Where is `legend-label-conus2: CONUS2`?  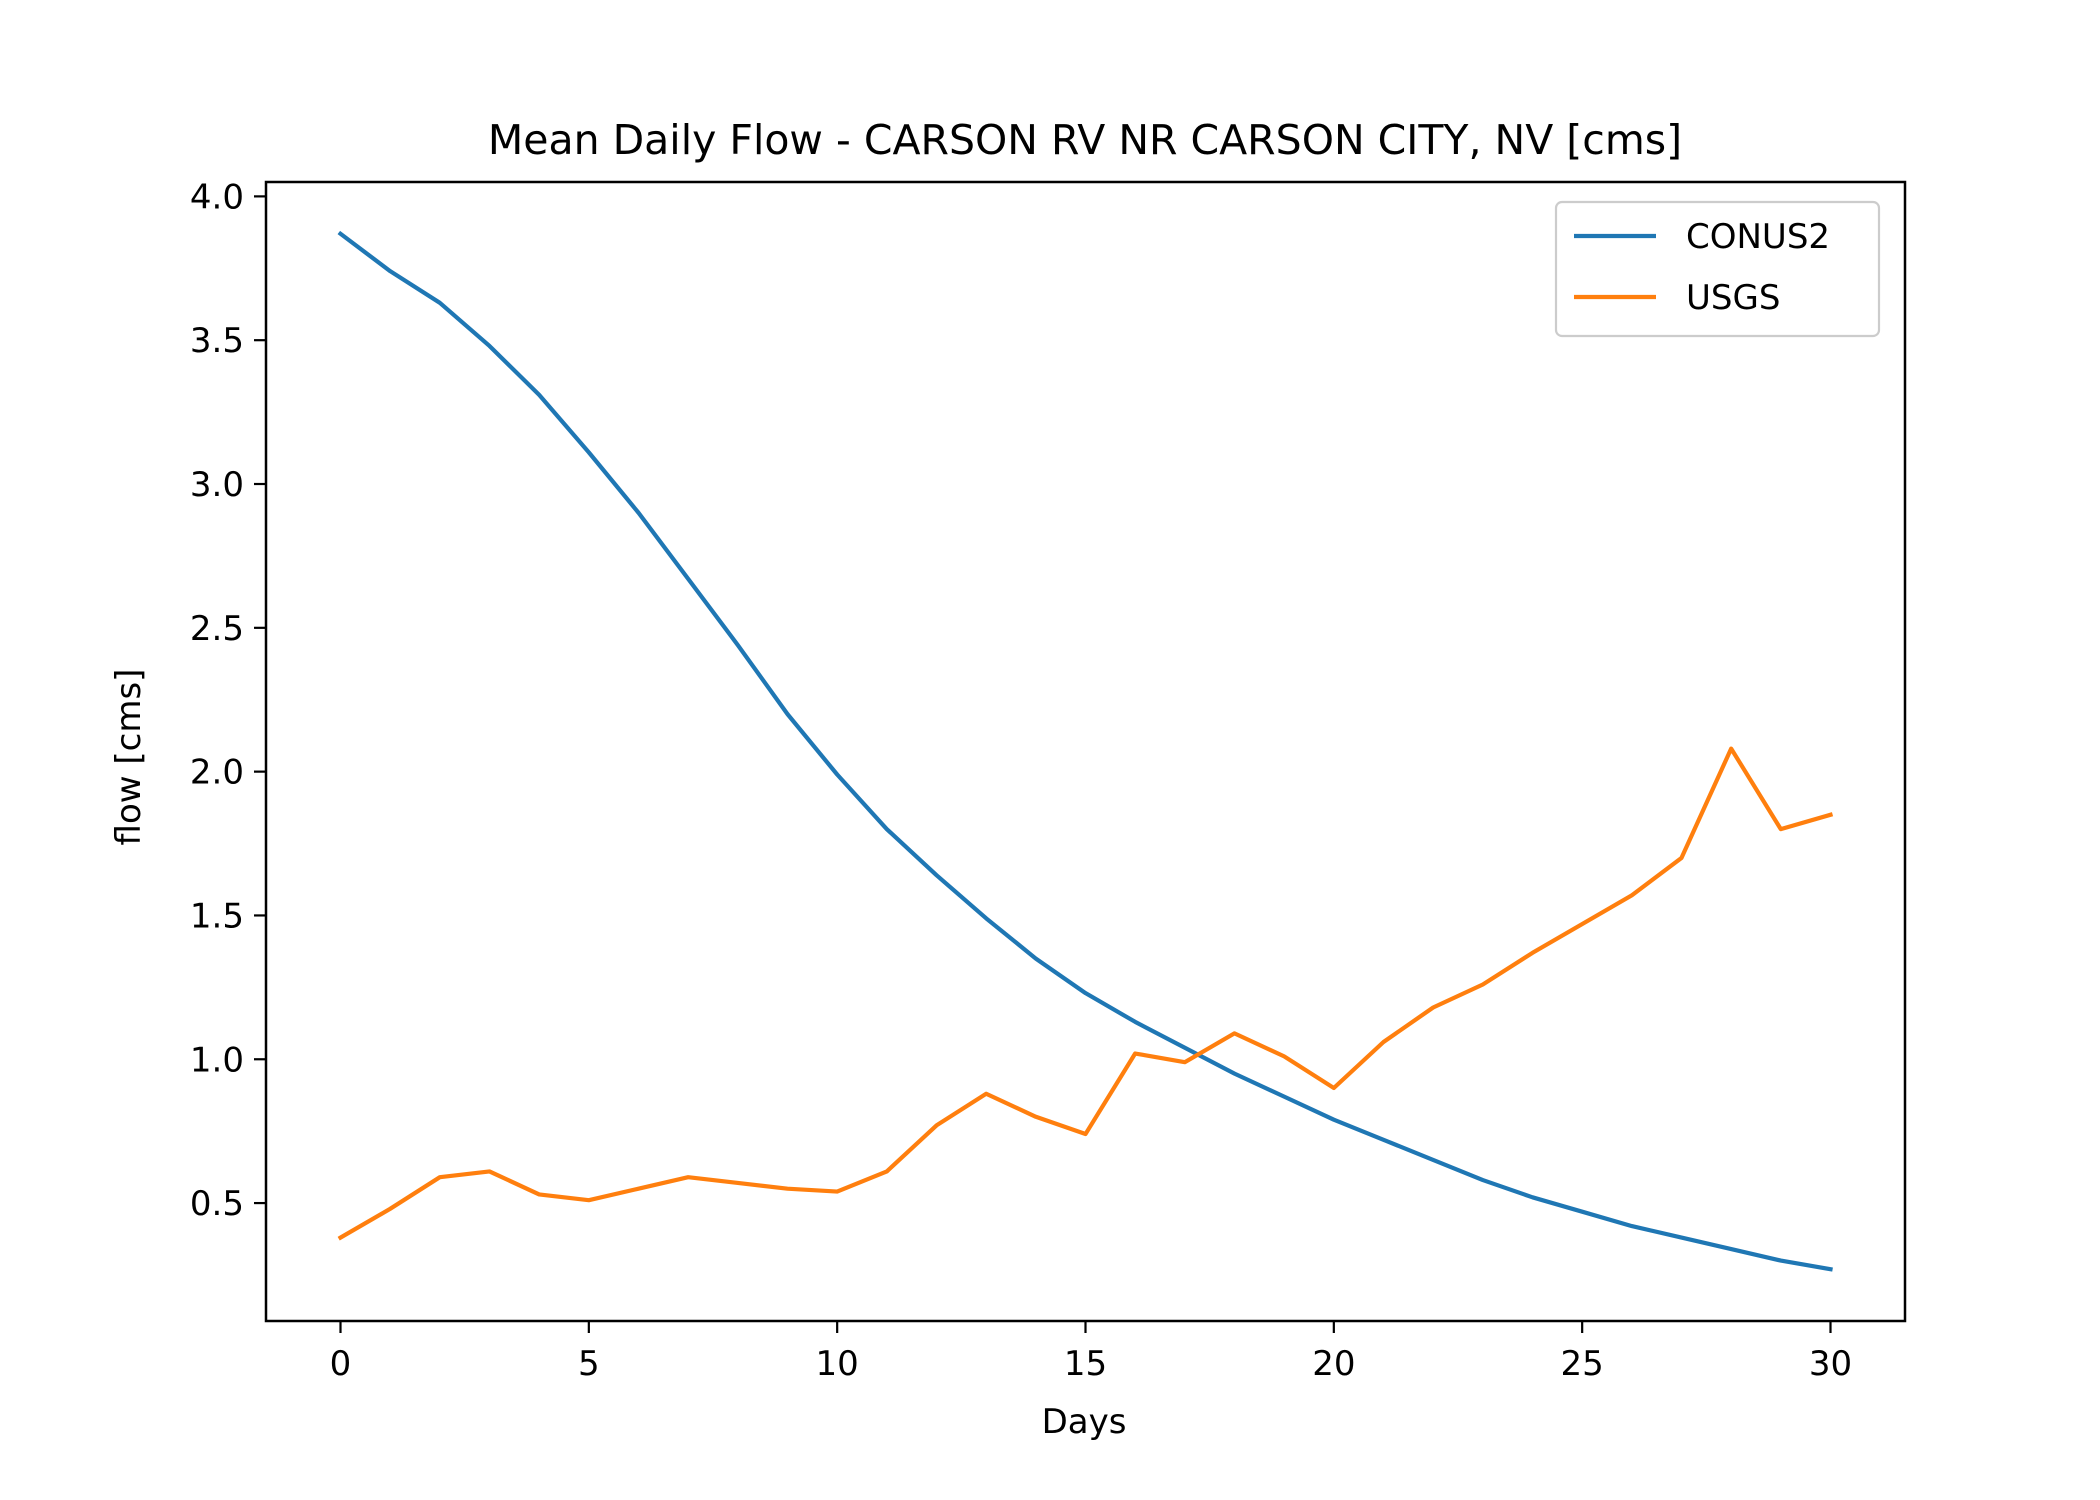 legend-label-conus2: CONUS2 is located at coordinates (1758, 237).